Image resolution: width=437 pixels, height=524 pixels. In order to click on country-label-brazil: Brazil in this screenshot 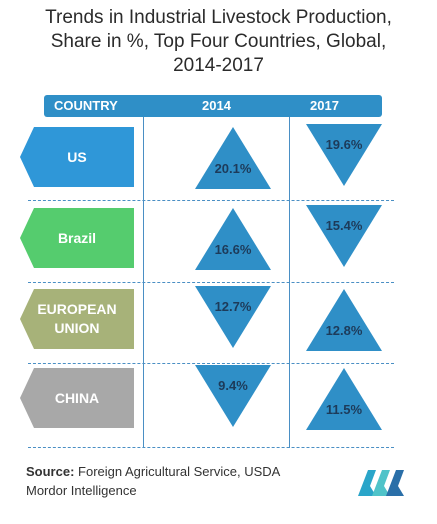, I will do `click(77, 238)`.